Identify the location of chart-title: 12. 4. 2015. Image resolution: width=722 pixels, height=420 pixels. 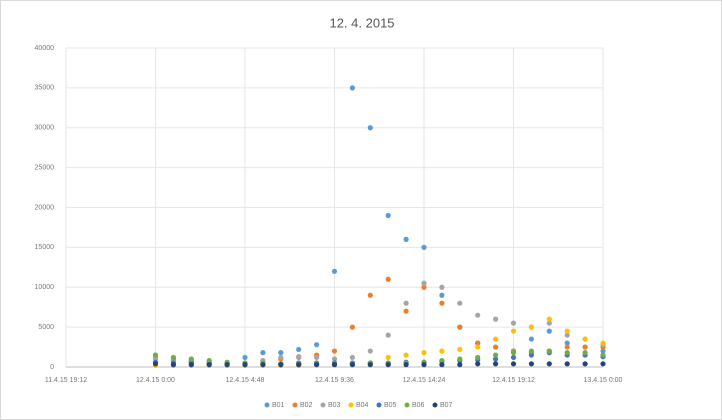
(361, 22).